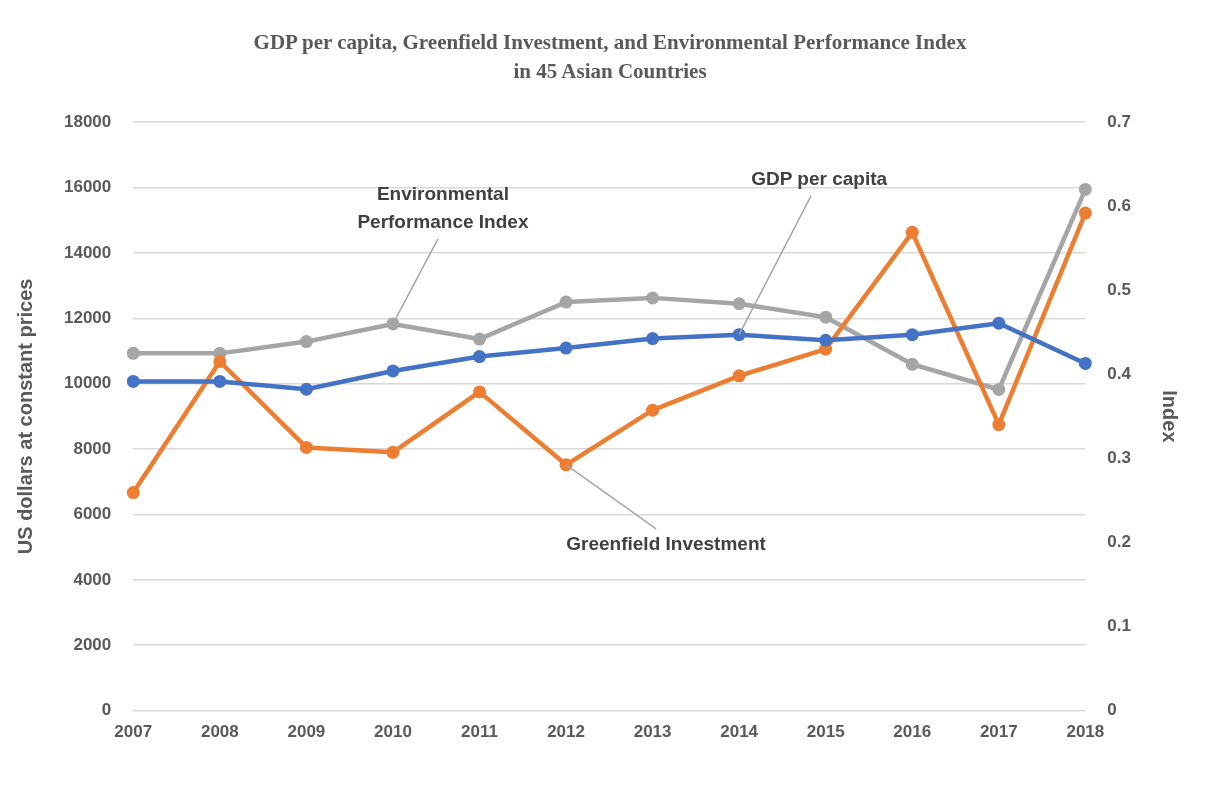  Describe the element at coordinates (825, 732) in the screenshot. I see `x-tick-label: 2015` at that location.